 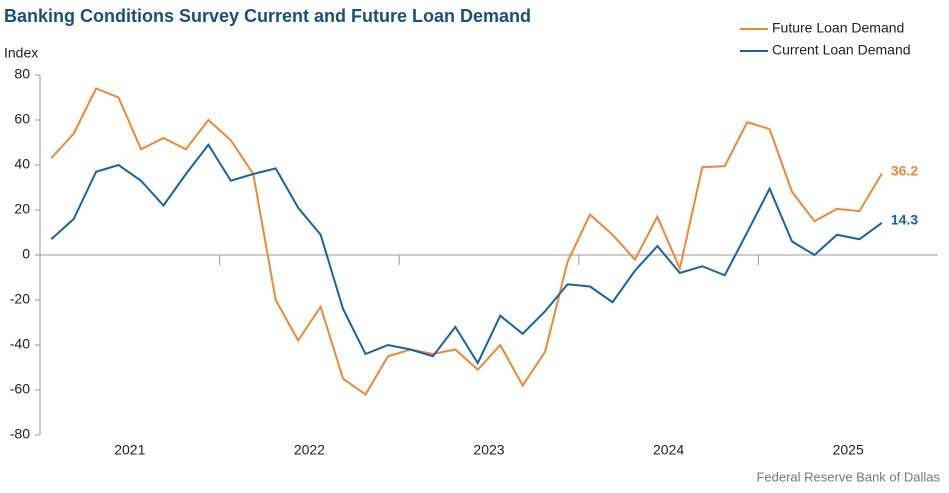 What do you see at coordinates (22, 74) in the screenshot?
I see `y-tick-label: 80` at bounding box center [22, 74].